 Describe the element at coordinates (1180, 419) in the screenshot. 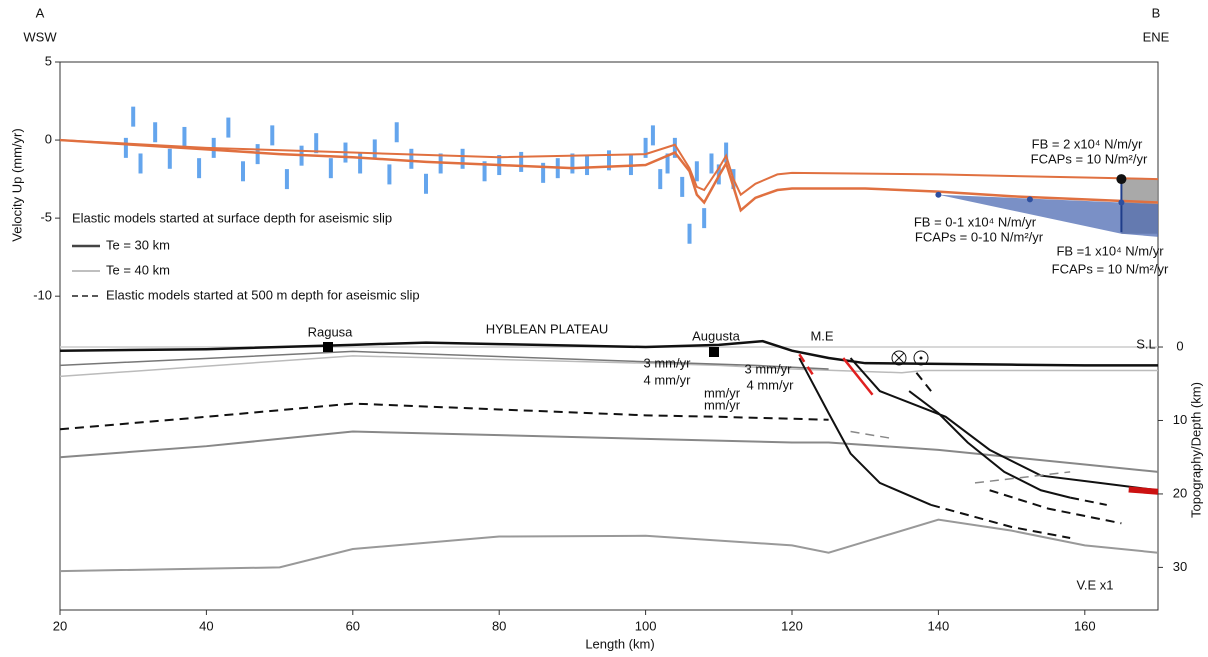

I see `y2-tick-label: 10` at that location.